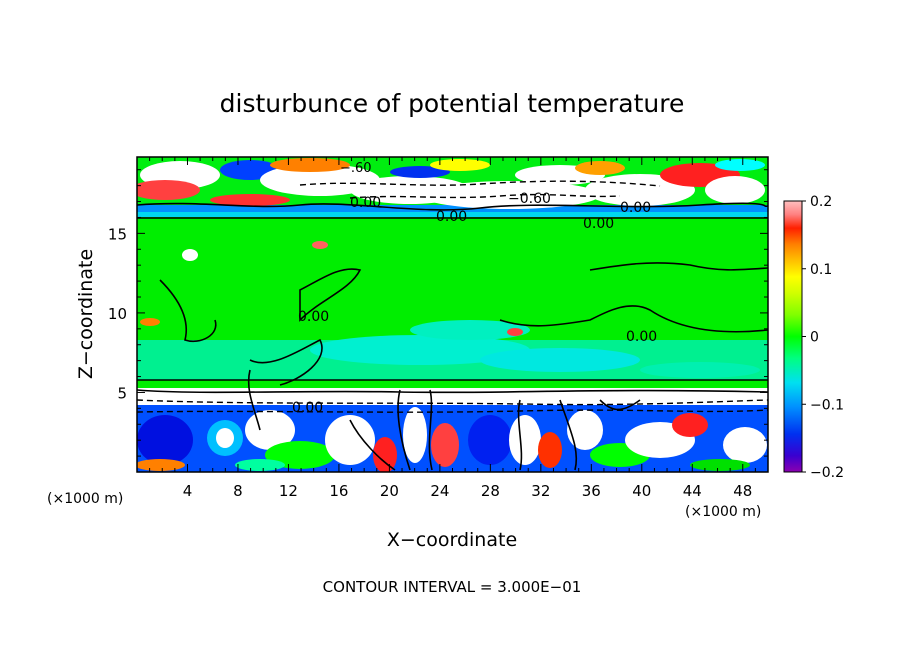  I want to click on x-tick-label: 20, so click(389, 491).